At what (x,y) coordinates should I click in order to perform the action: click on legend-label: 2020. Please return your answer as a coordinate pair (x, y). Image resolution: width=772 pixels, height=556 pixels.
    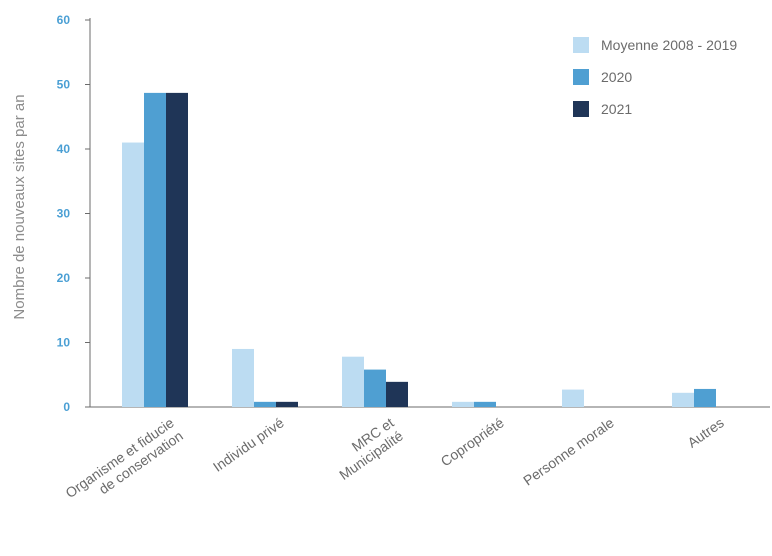
    Looking at the image, I should click on (616, 77).